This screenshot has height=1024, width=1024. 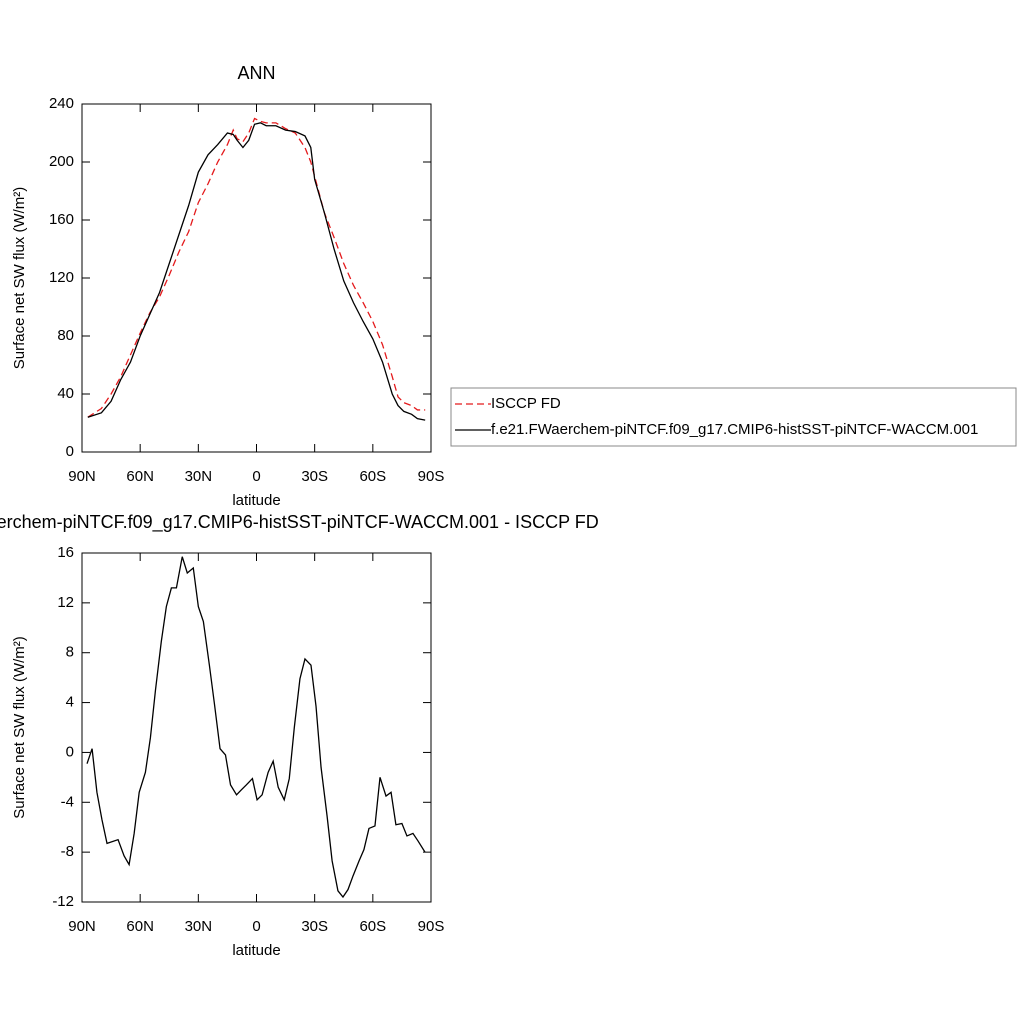 I want to click on y-tick-label: 8, so click(x=70, y=652).